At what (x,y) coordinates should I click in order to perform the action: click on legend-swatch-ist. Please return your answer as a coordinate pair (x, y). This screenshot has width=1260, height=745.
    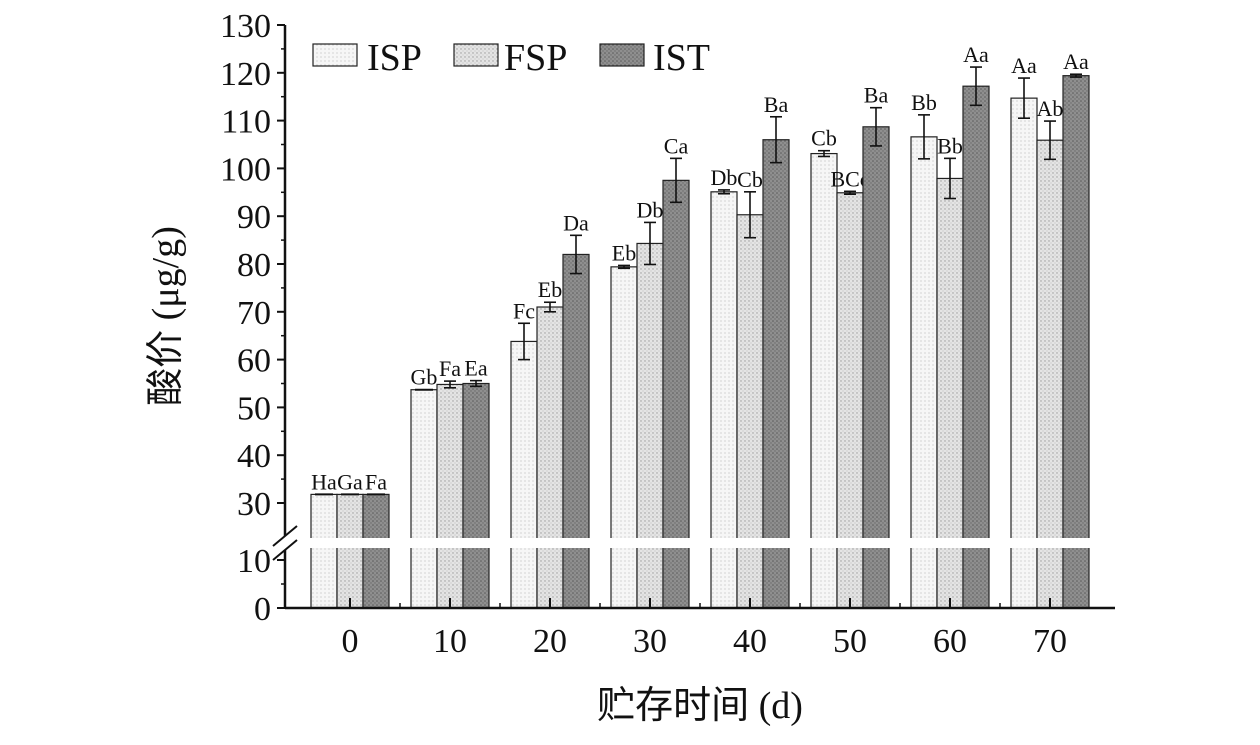
    Looking at the image, I should click on (622, 55).